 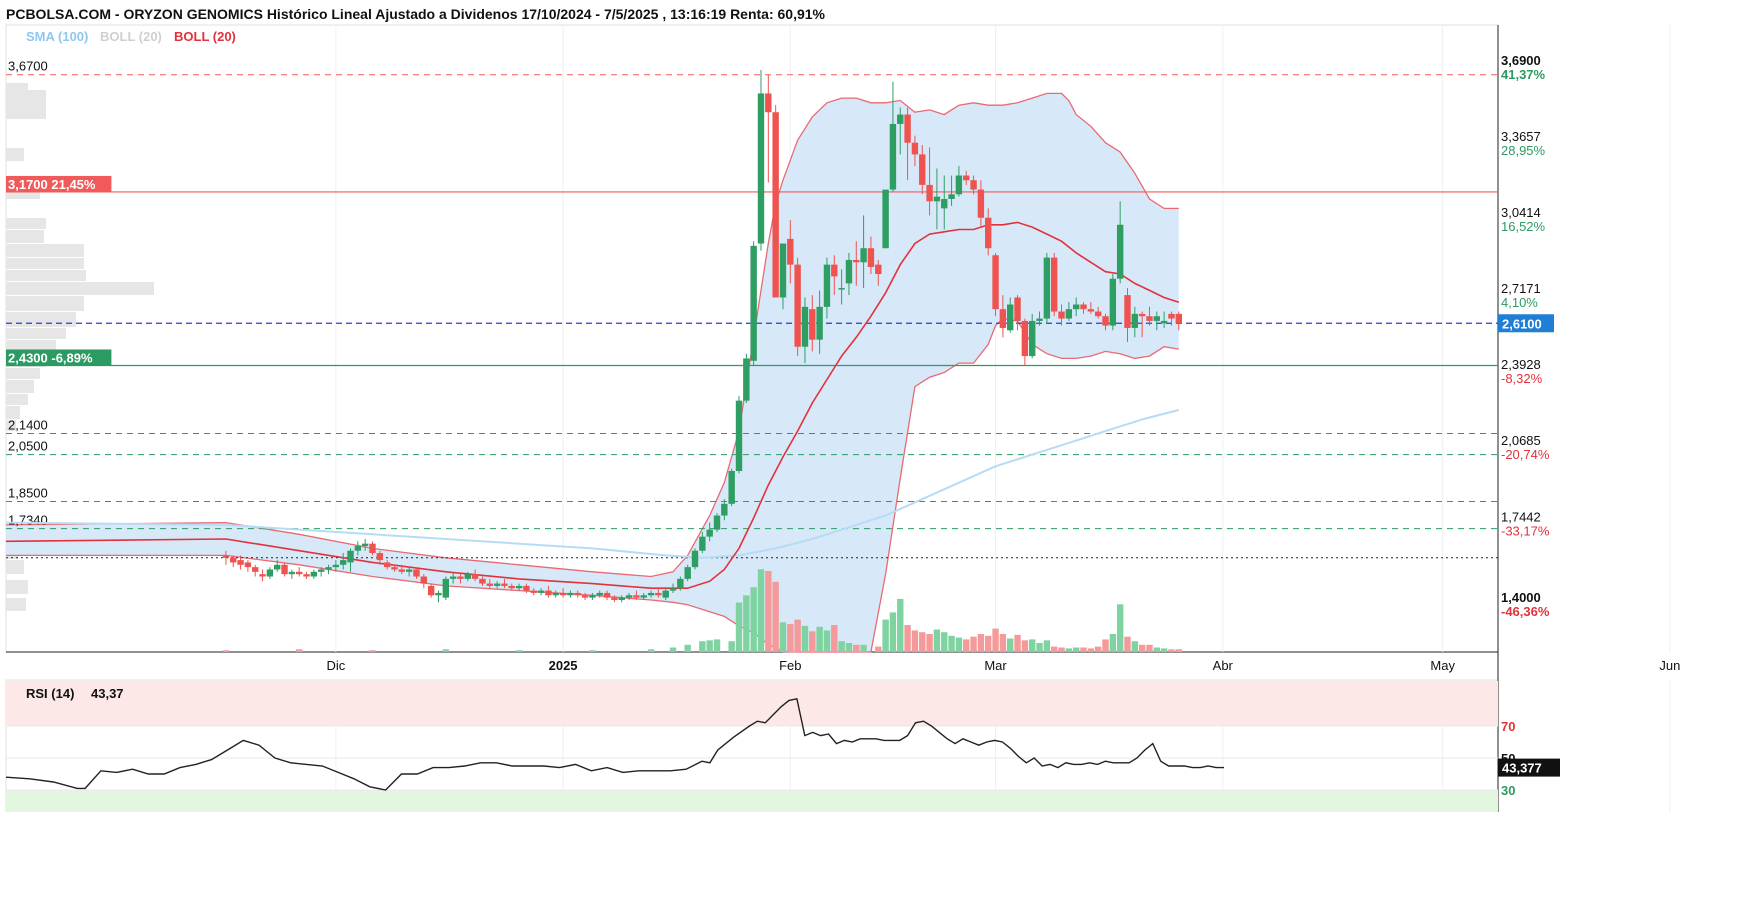 I want to click on y-axis-price-label: 3,6900, so click(x=1521, y=60).